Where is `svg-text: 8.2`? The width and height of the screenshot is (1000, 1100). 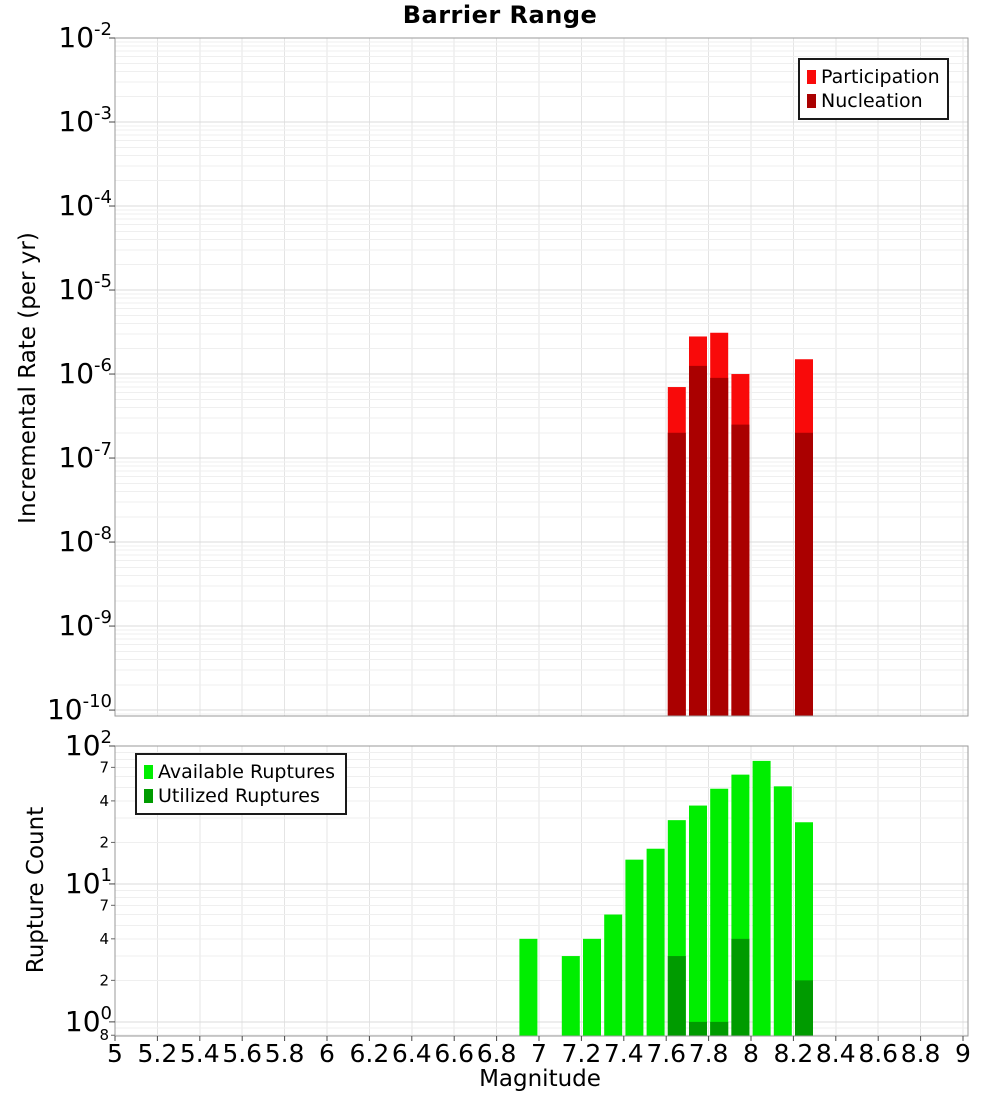 svg-text: 8.2 is located at coordinates (794, 1053).